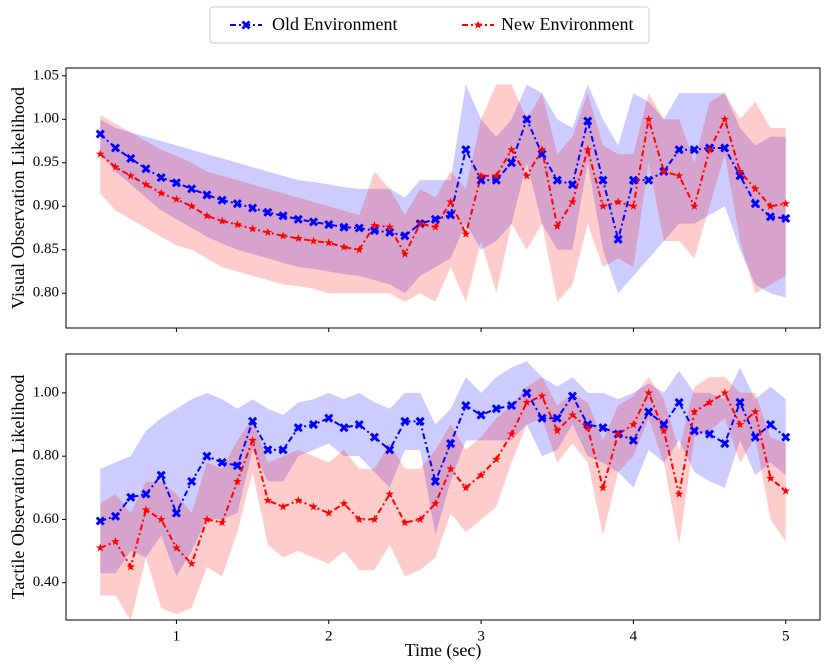 The image size is (830, 668). I want to click on y-axis-label: Tactile Observation Likelihood, so click(18, 487).